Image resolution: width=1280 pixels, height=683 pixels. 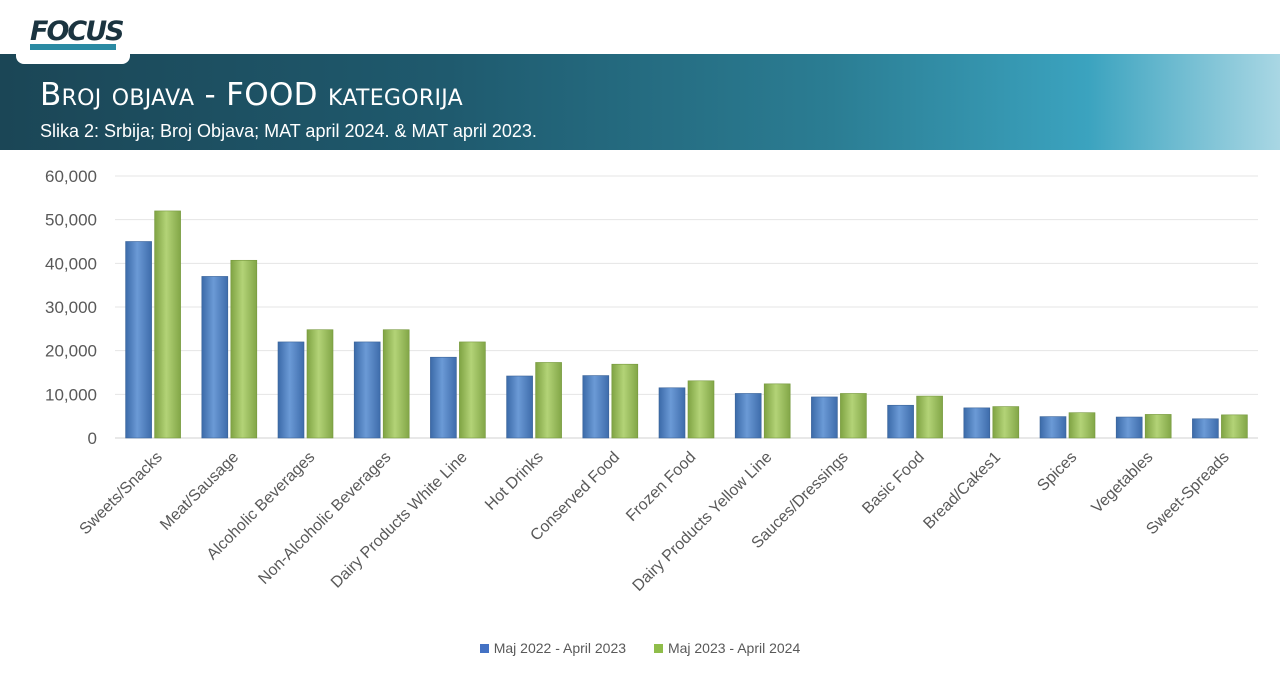 What do you see at coordinates (71, 220) in the screenshot?
I see `y-tick-label: 50,000` at bounding box center [71, 220].